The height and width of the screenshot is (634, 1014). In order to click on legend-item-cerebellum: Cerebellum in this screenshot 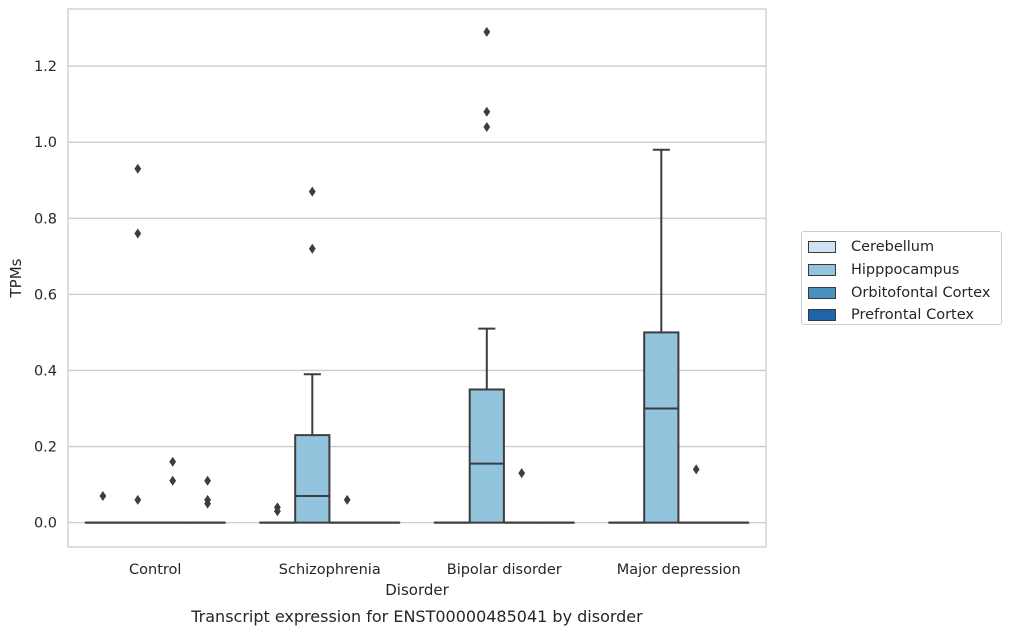, I will do `click(901, 247)`.